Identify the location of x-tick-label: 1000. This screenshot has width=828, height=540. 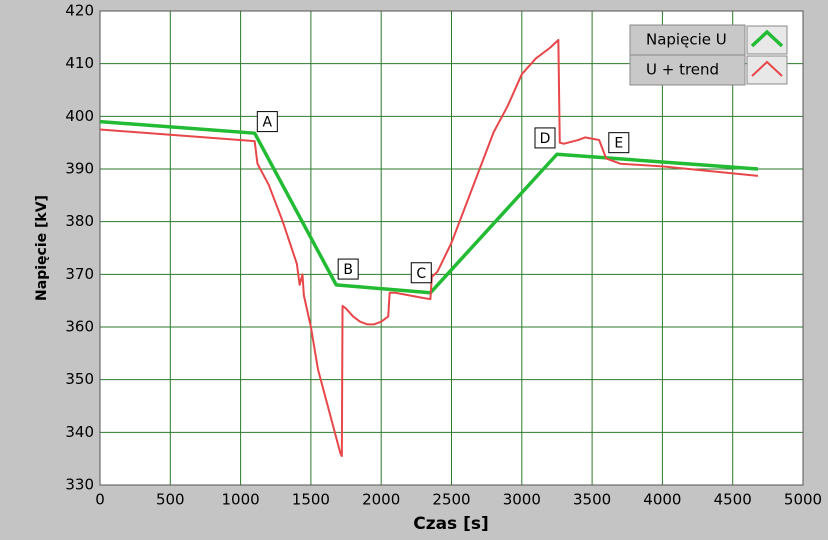
(241, 500).